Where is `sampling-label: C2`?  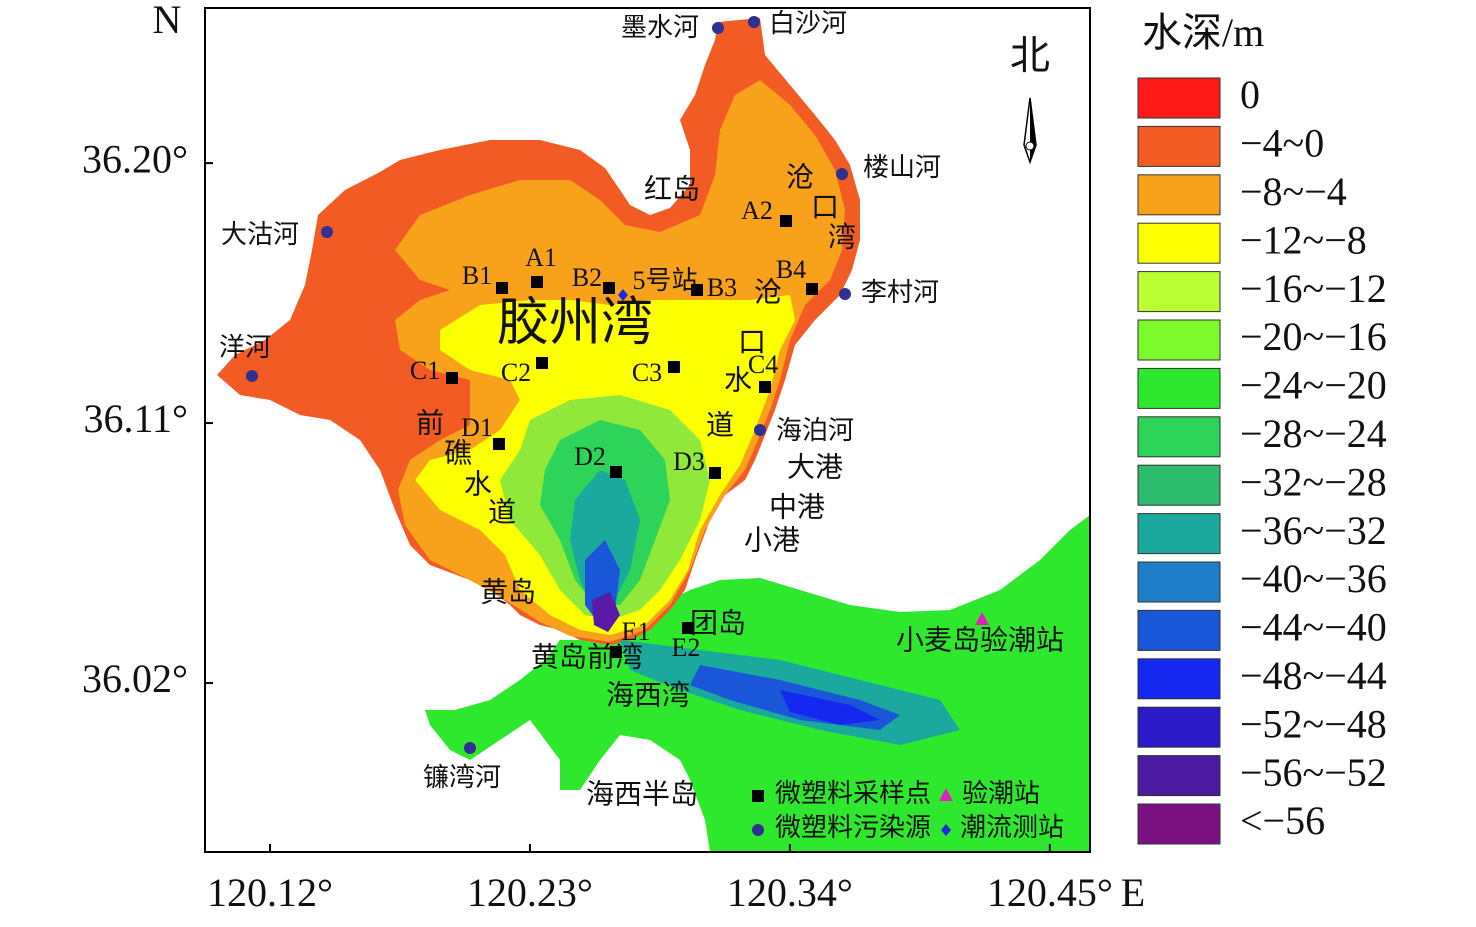 sampling-label: C2 is located at coordinates (516, 372).